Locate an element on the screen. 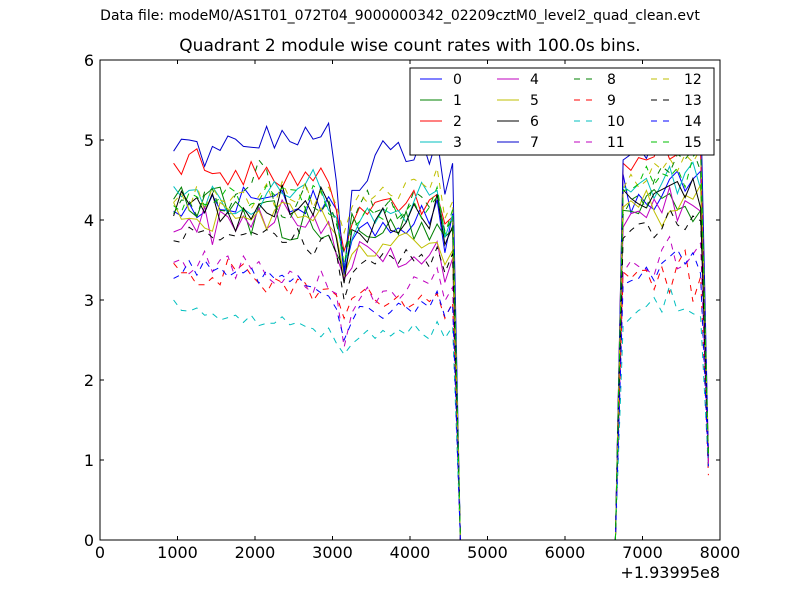 Image resolution: width=800 pixels, height=600 pixels. x-tick-label: 1000 is located at coordinates (177, 552).